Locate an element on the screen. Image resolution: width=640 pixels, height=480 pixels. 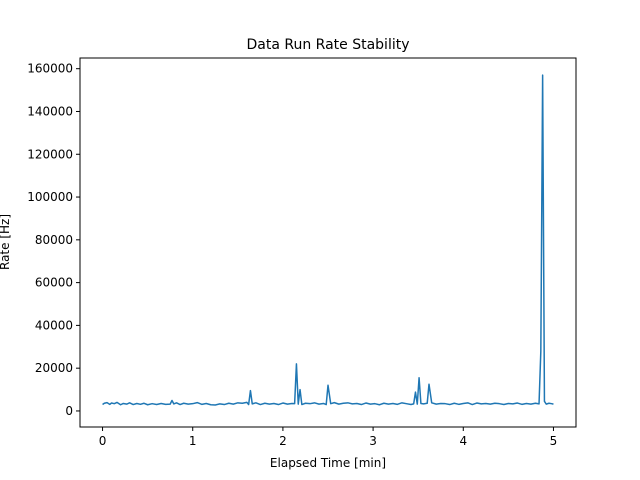
y-tick-label: 120000 is located at coordinates (50, 154).